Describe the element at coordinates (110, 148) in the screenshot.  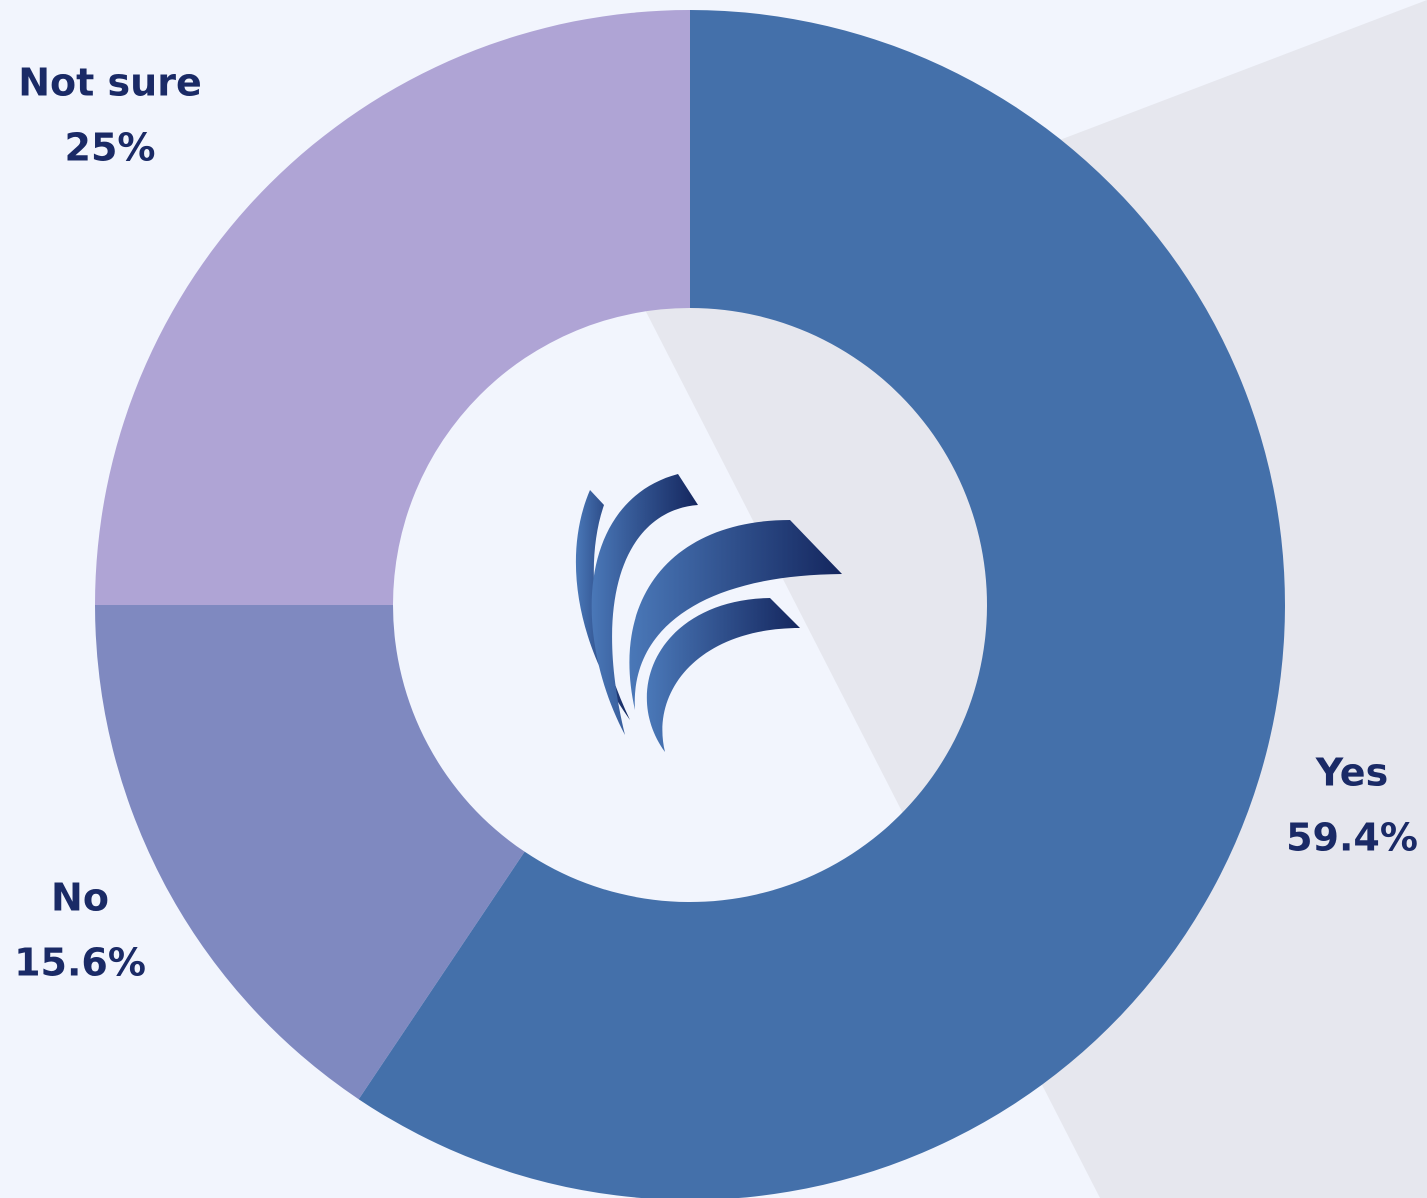
I see `slice-value: 25%` at that location.